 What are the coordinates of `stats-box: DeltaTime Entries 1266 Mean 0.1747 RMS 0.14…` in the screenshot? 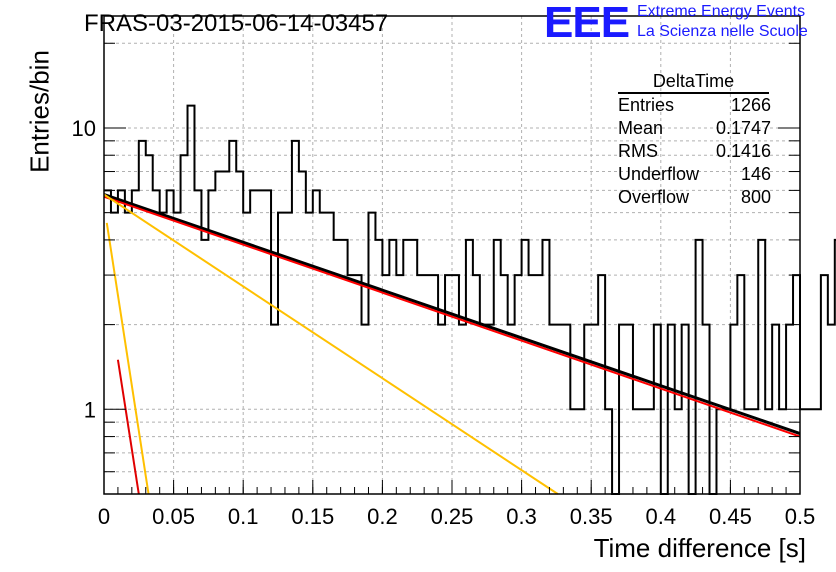 It's located at (693, 139).